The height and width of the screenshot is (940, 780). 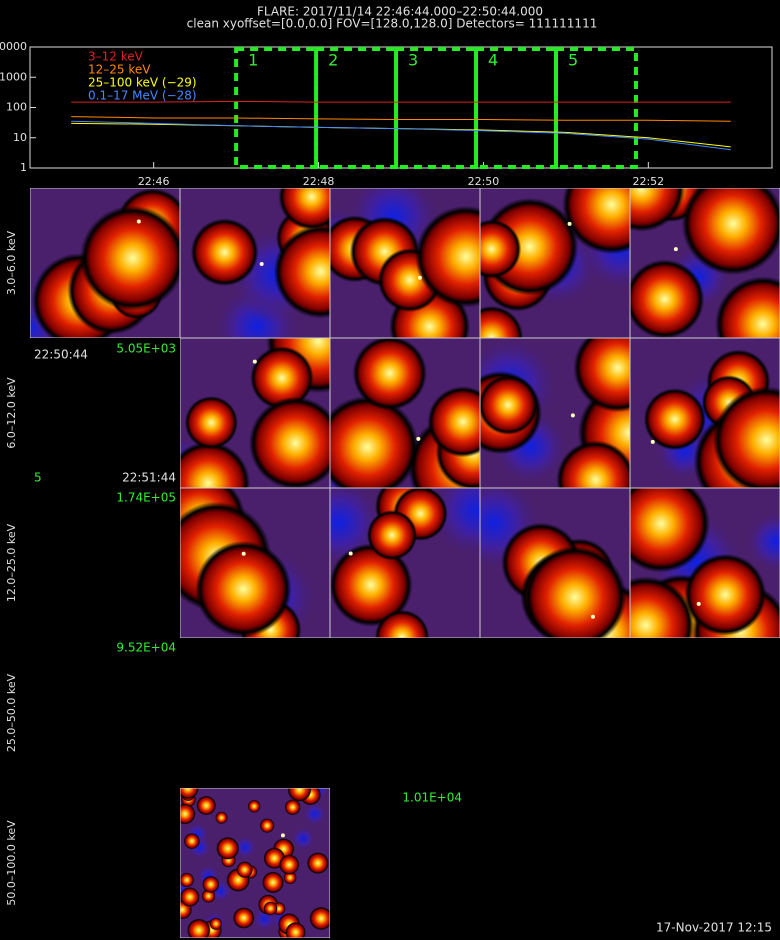 What do you see at coordinates (319, 181) in the screenshot?
I see `x-tick-label: 22:48` at bounding box center [319, 181].